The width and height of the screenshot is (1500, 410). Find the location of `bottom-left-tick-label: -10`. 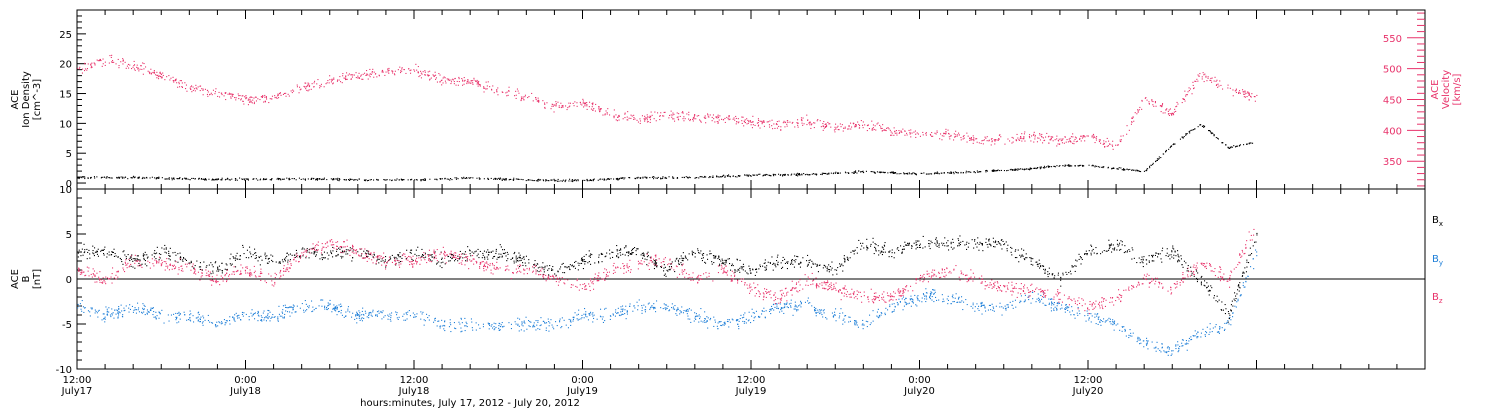

bottom-left-tick-label: -10 is located at coordinates (64, 370).